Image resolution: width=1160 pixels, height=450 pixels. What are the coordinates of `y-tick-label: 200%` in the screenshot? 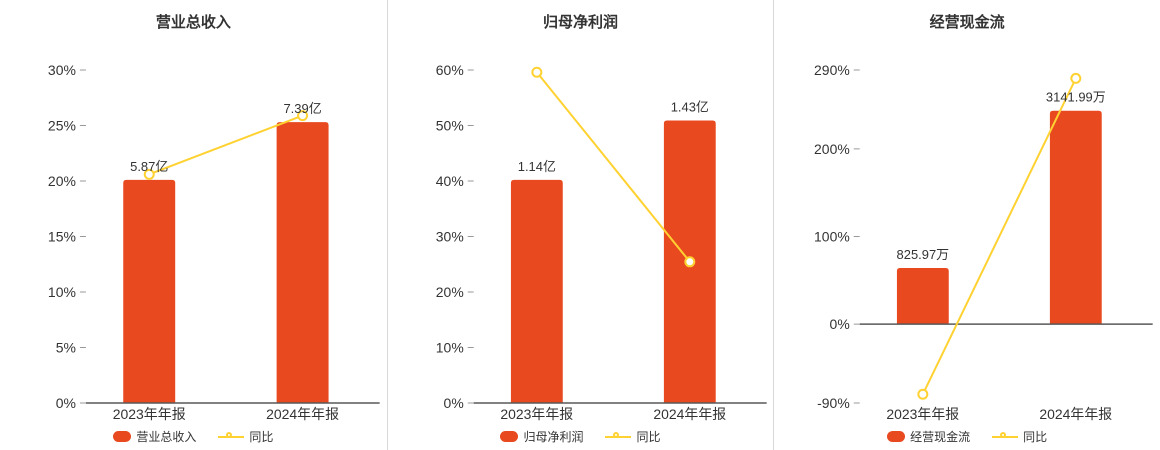 It's located at (832, 149).